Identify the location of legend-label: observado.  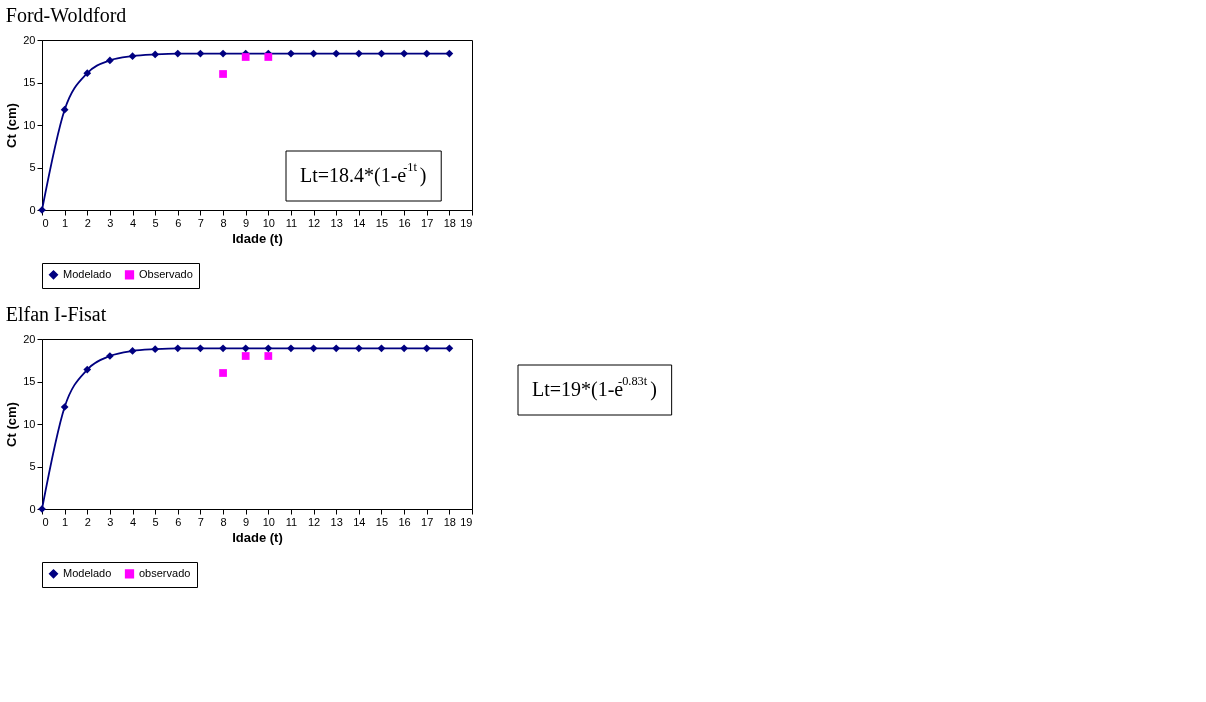
(165, 572).